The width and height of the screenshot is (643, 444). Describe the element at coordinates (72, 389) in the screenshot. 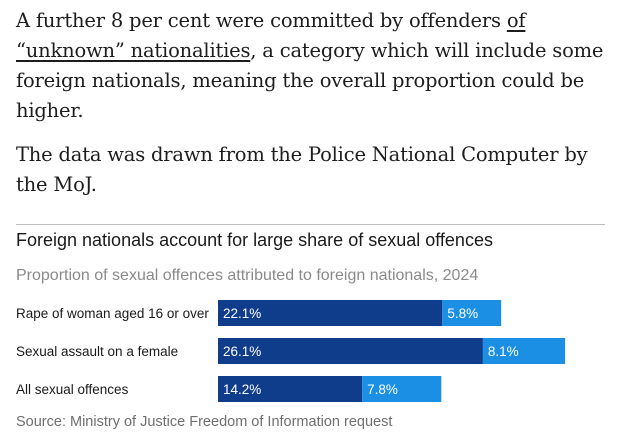

I see `category-label: All sexual offences` at that location.